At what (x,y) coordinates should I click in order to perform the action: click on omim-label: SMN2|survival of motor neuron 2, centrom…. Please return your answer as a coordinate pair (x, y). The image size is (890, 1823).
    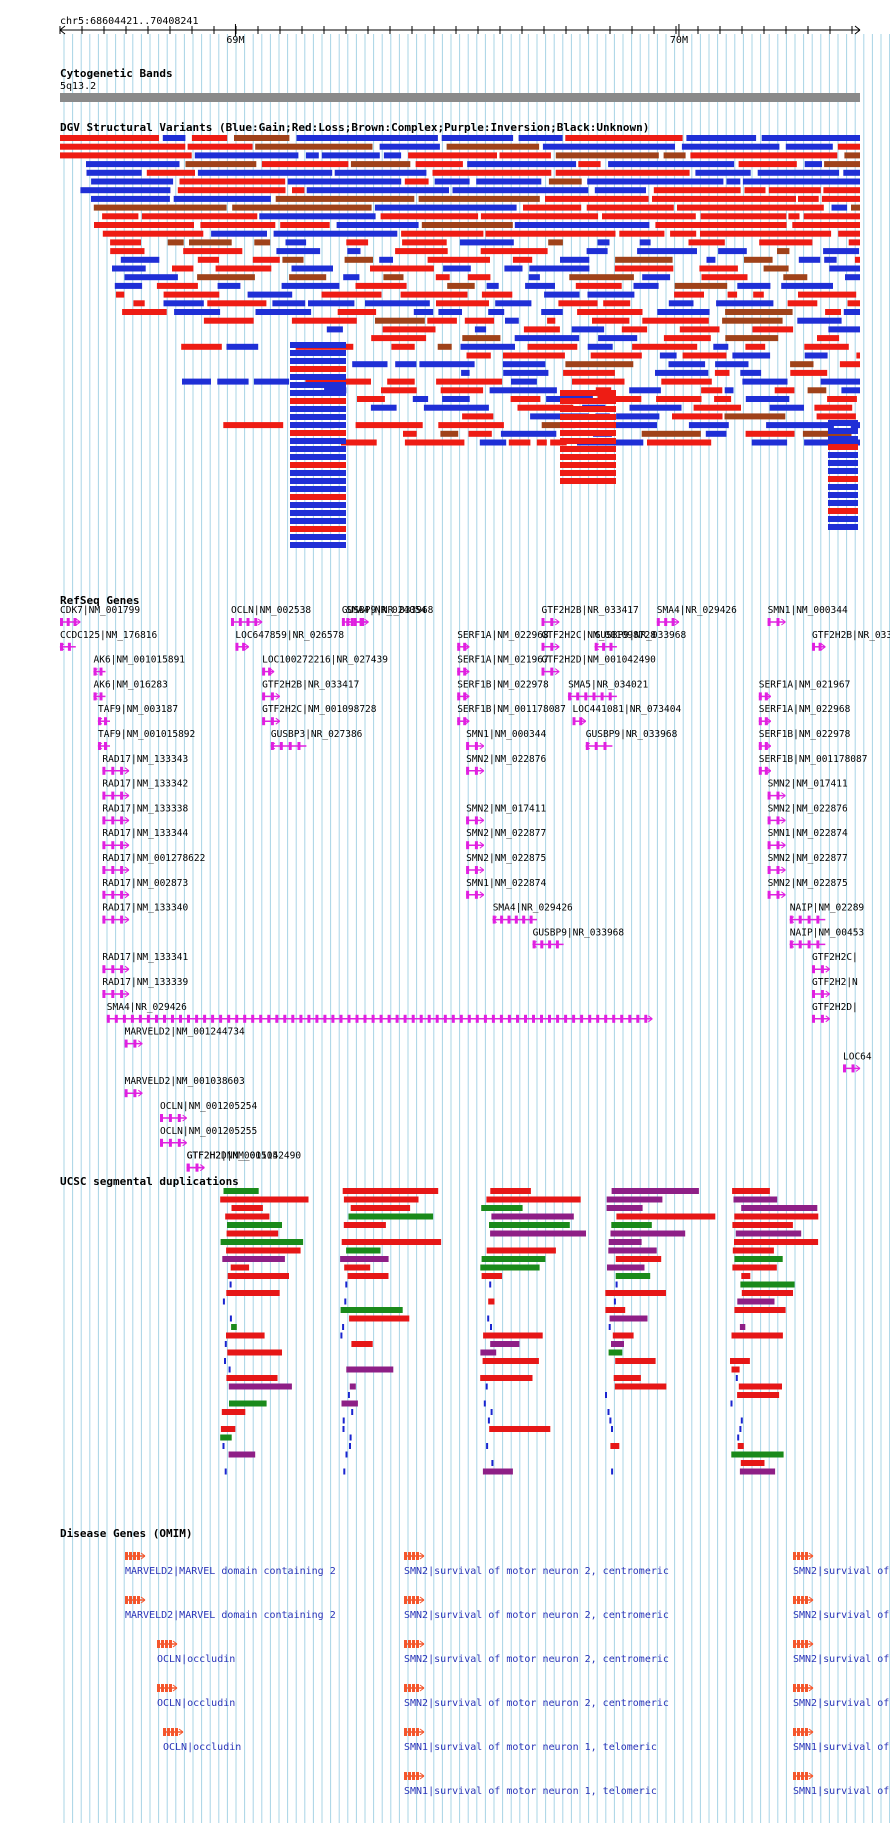
    Looking at the image, I should click on (536, 1571).